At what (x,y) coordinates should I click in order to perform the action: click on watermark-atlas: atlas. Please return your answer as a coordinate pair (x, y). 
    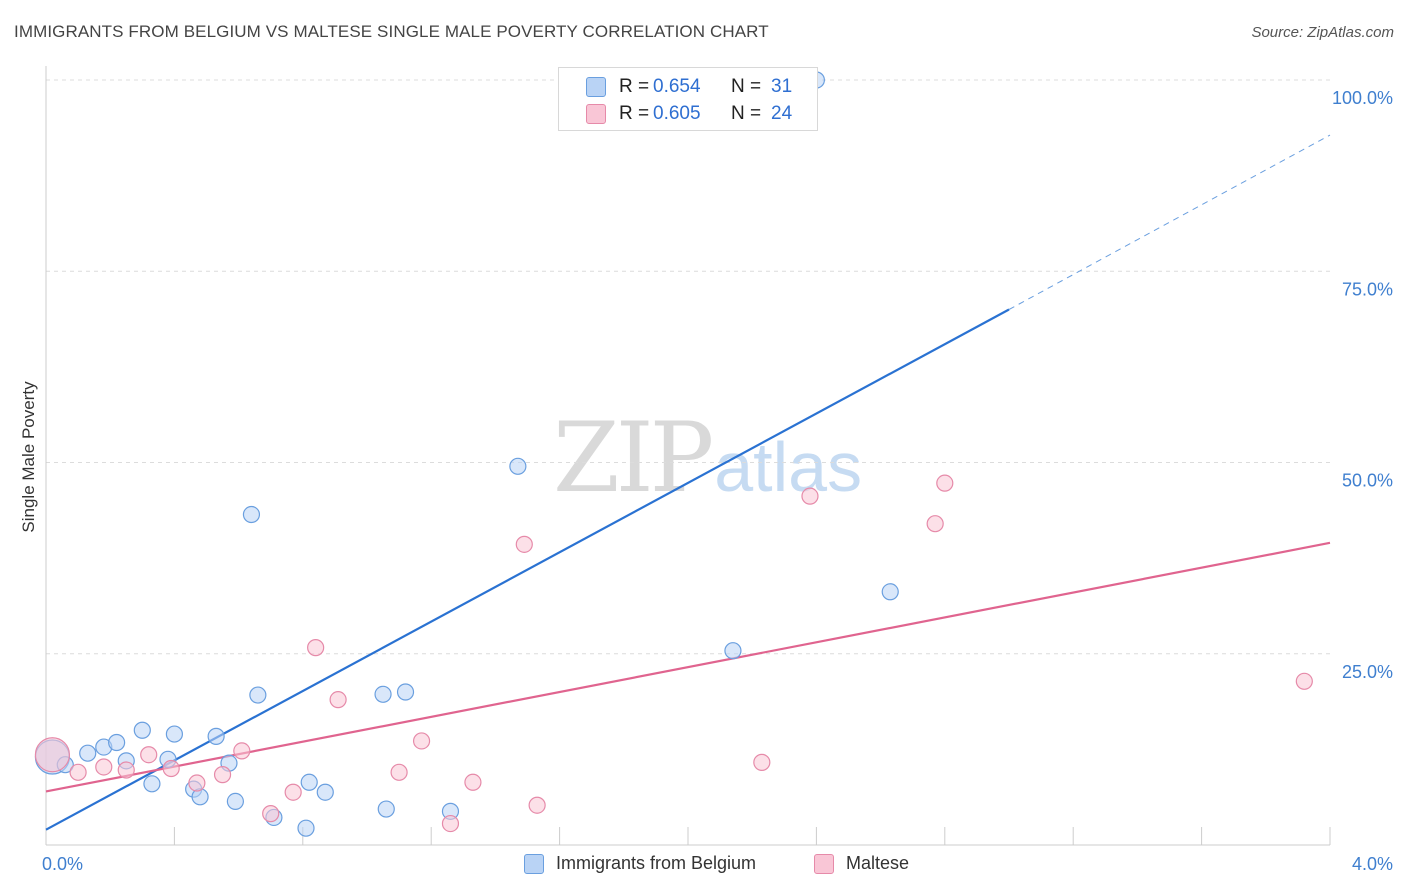
    Looking at the image, I should click on (788, 467).